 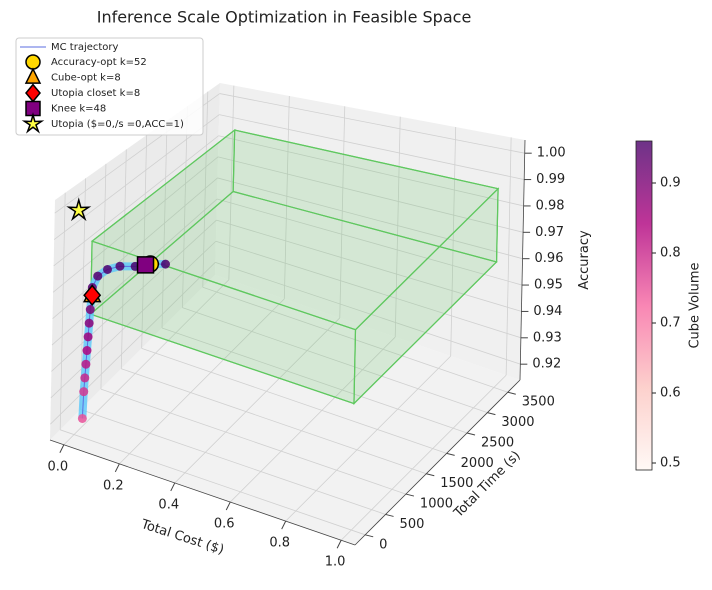 What do you see at coordinates (383, 544) in the screenshot?
I see `y-tick-label: 0` at bounding box center [383, 544].